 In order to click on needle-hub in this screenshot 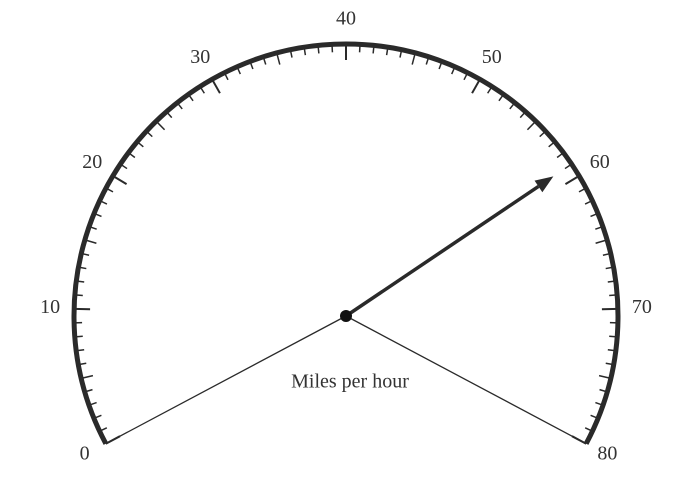, I will do `click(346, 316)`.